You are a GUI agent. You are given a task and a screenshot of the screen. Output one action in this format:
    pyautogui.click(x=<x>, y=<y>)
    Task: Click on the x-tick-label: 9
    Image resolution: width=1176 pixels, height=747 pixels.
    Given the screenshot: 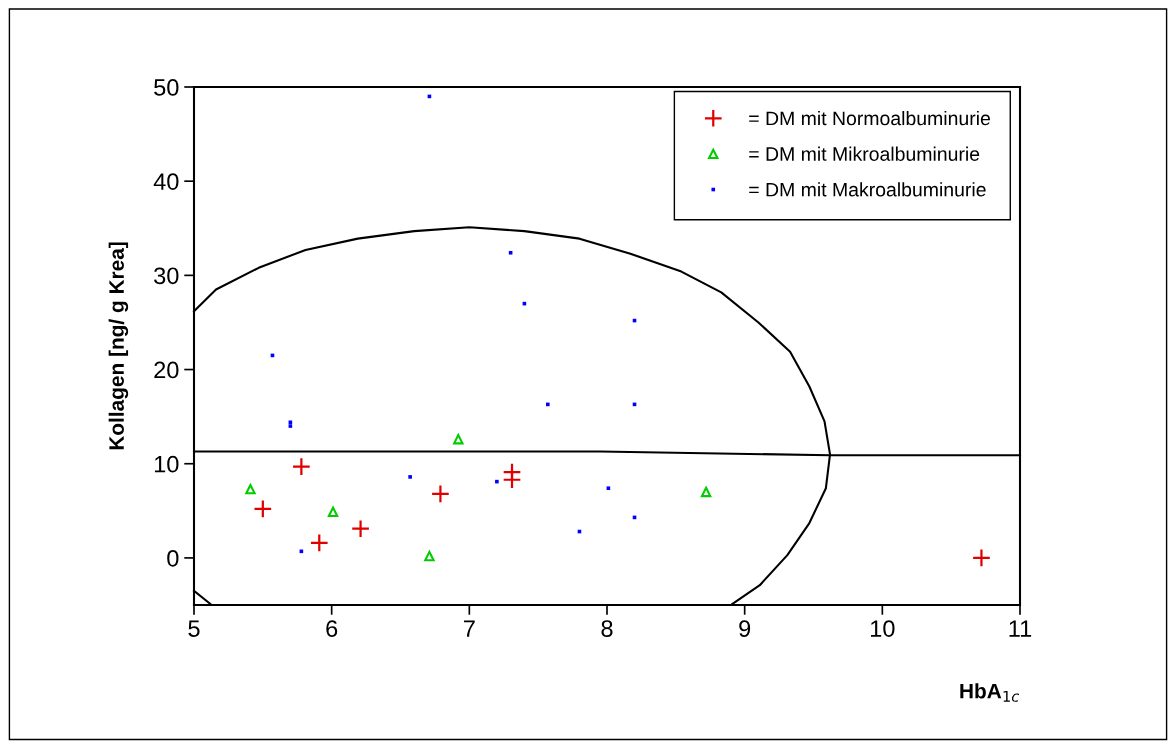 What is the action you would take?
    pyautogui.click(x=745, y=628)
    